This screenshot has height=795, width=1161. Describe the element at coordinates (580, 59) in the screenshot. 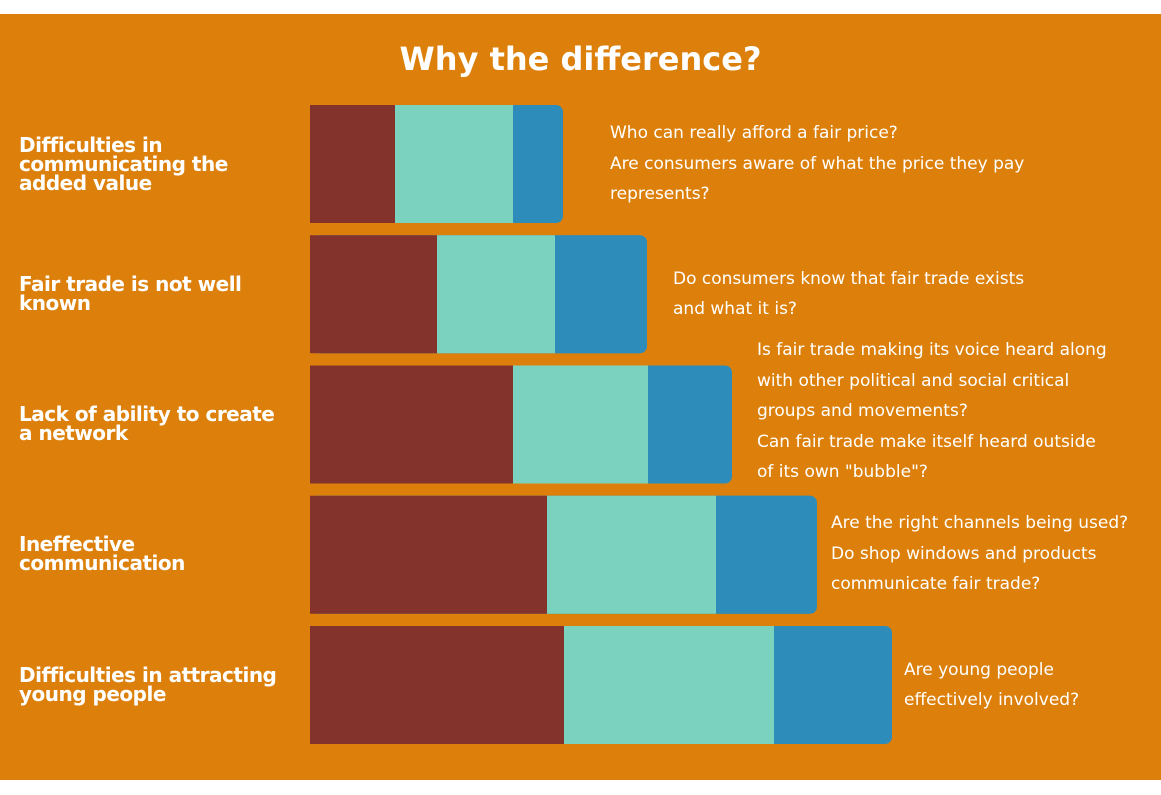

I see `chart-title: Why the difference?` at that location.